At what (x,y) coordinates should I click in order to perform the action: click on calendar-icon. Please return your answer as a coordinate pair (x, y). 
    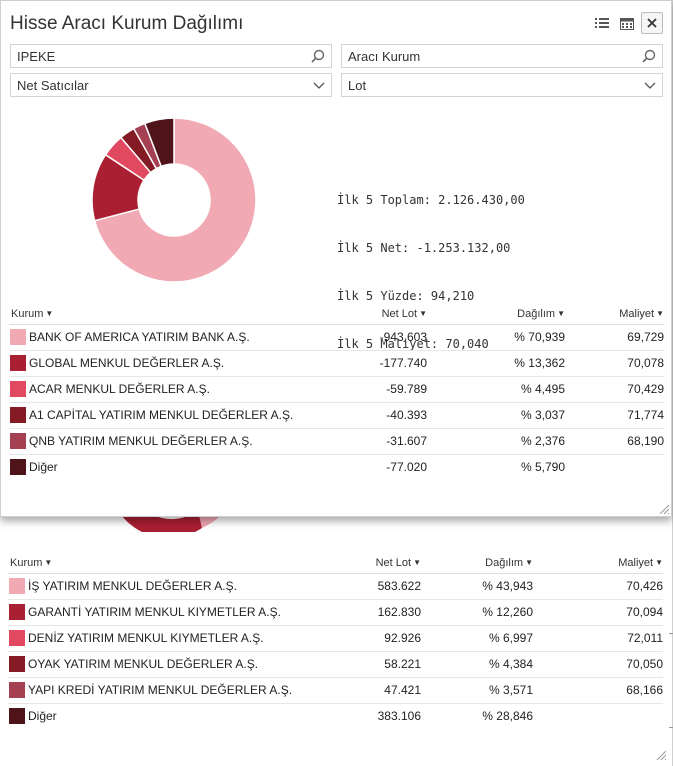
    Looking at the image, I should click on (627, 23).